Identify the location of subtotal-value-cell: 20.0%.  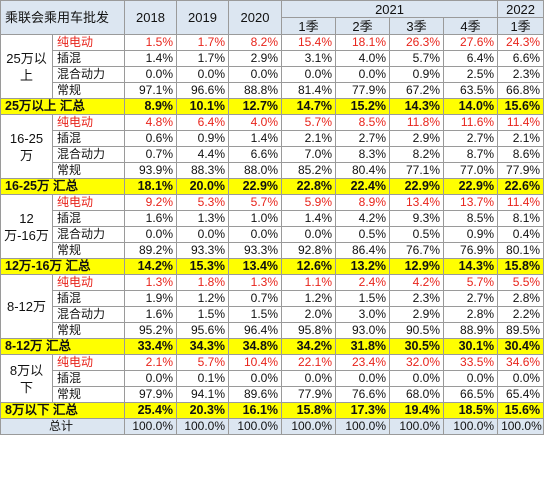
(203, 186).